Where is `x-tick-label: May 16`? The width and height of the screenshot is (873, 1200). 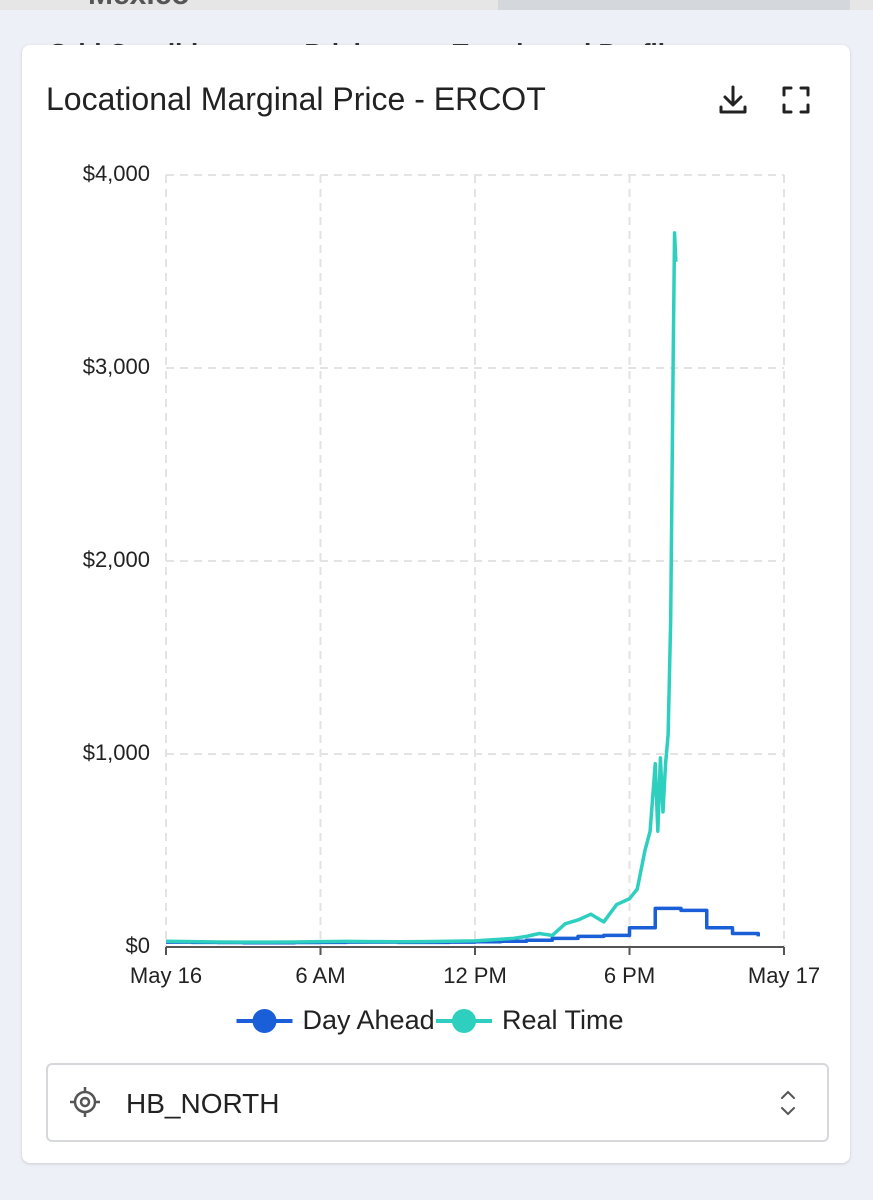 x-tick-label: May 16 is located at coordinates (166, 975).